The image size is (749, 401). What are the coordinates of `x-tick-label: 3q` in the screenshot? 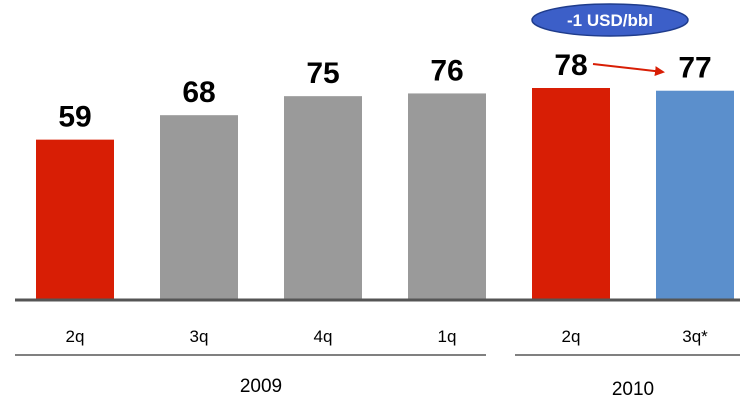 It's located at (199, 336).